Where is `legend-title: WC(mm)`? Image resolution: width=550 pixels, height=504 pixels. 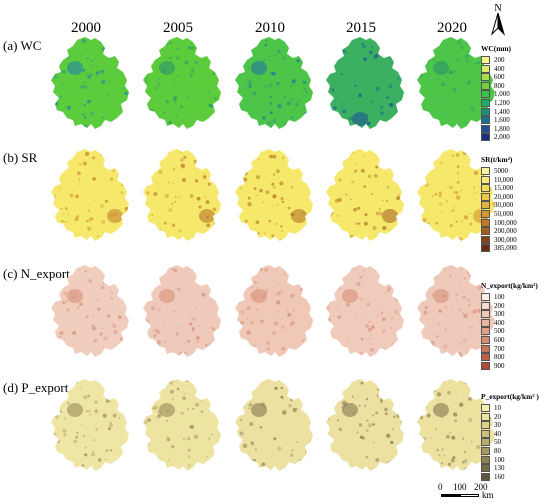
legend-title: WC(mm) is located at coordinates (496, 48).